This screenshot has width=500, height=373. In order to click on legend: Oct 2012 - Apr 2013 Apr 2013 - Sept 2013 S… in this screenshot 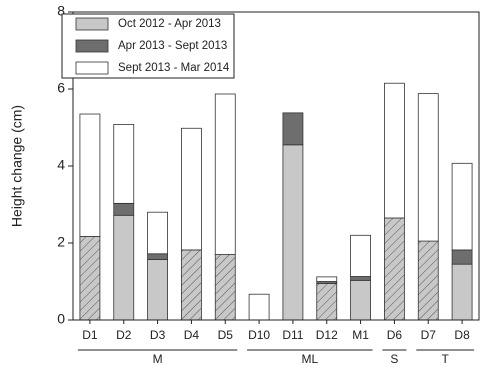, I will do `click(148, 46)`.